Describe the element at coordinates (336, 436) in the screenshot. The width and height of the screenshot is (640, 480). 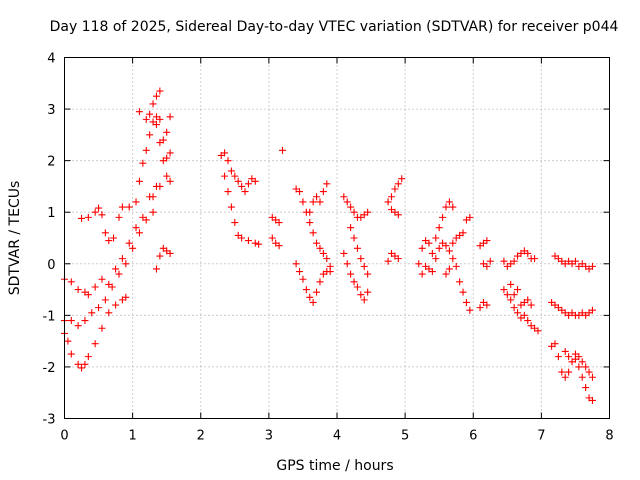
I see `x-axis-tick-labels: 0 1 2 3 4 5 6 7 8` at that location.